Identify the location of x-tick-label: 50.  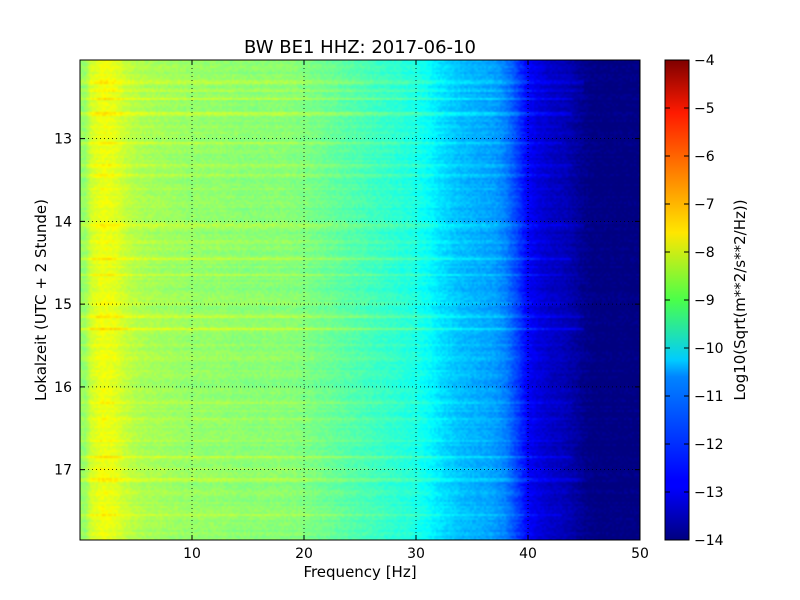
(640, 554).